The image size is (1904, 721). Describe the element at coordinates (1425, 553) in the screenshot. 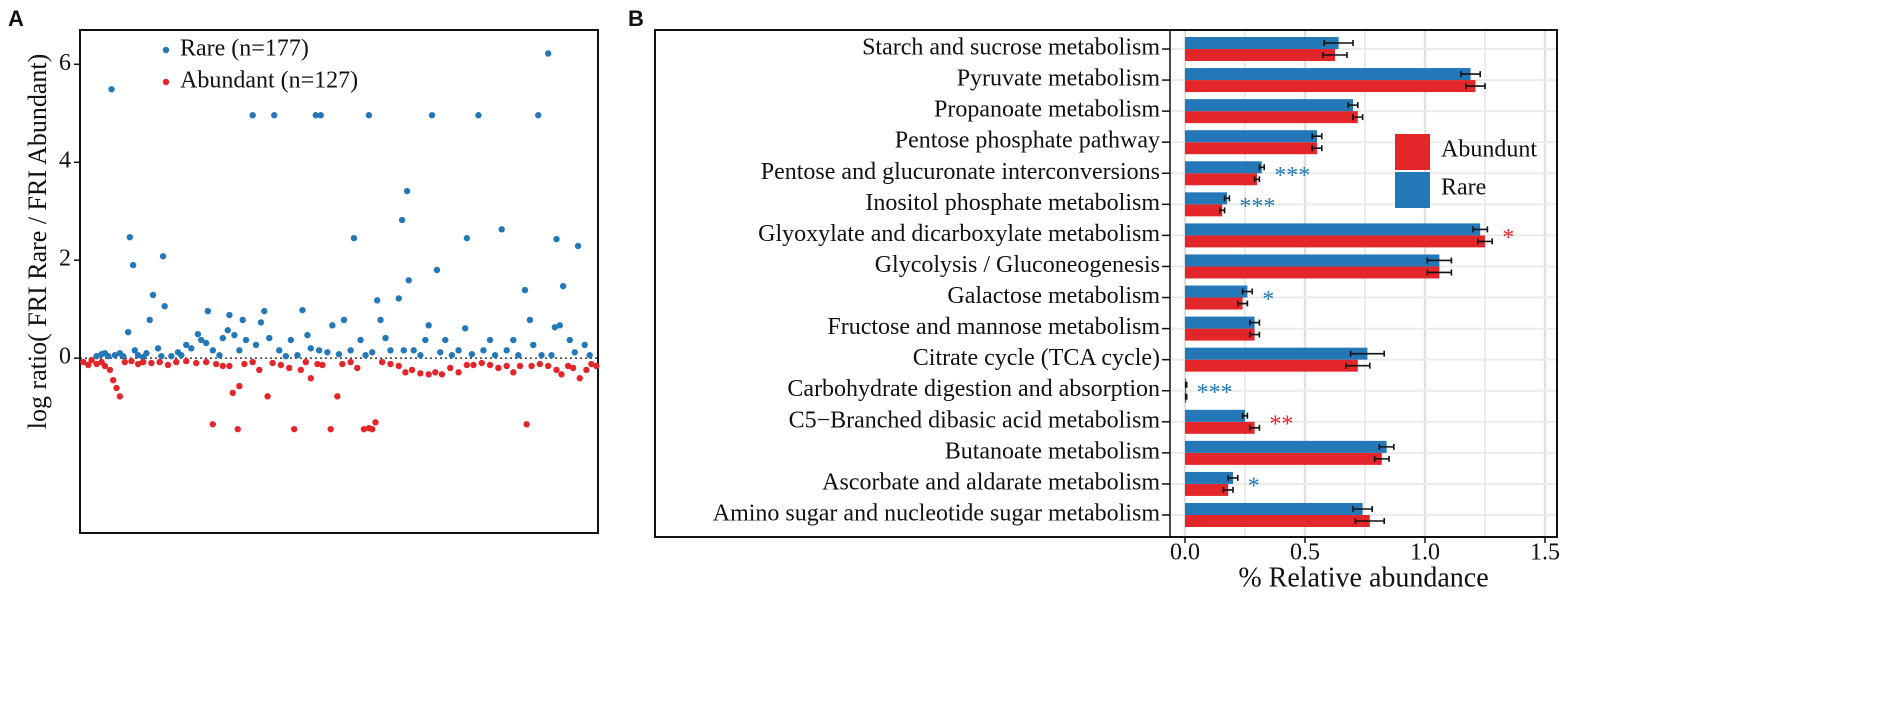

I see `x-tick-label: 1.0` at that location.